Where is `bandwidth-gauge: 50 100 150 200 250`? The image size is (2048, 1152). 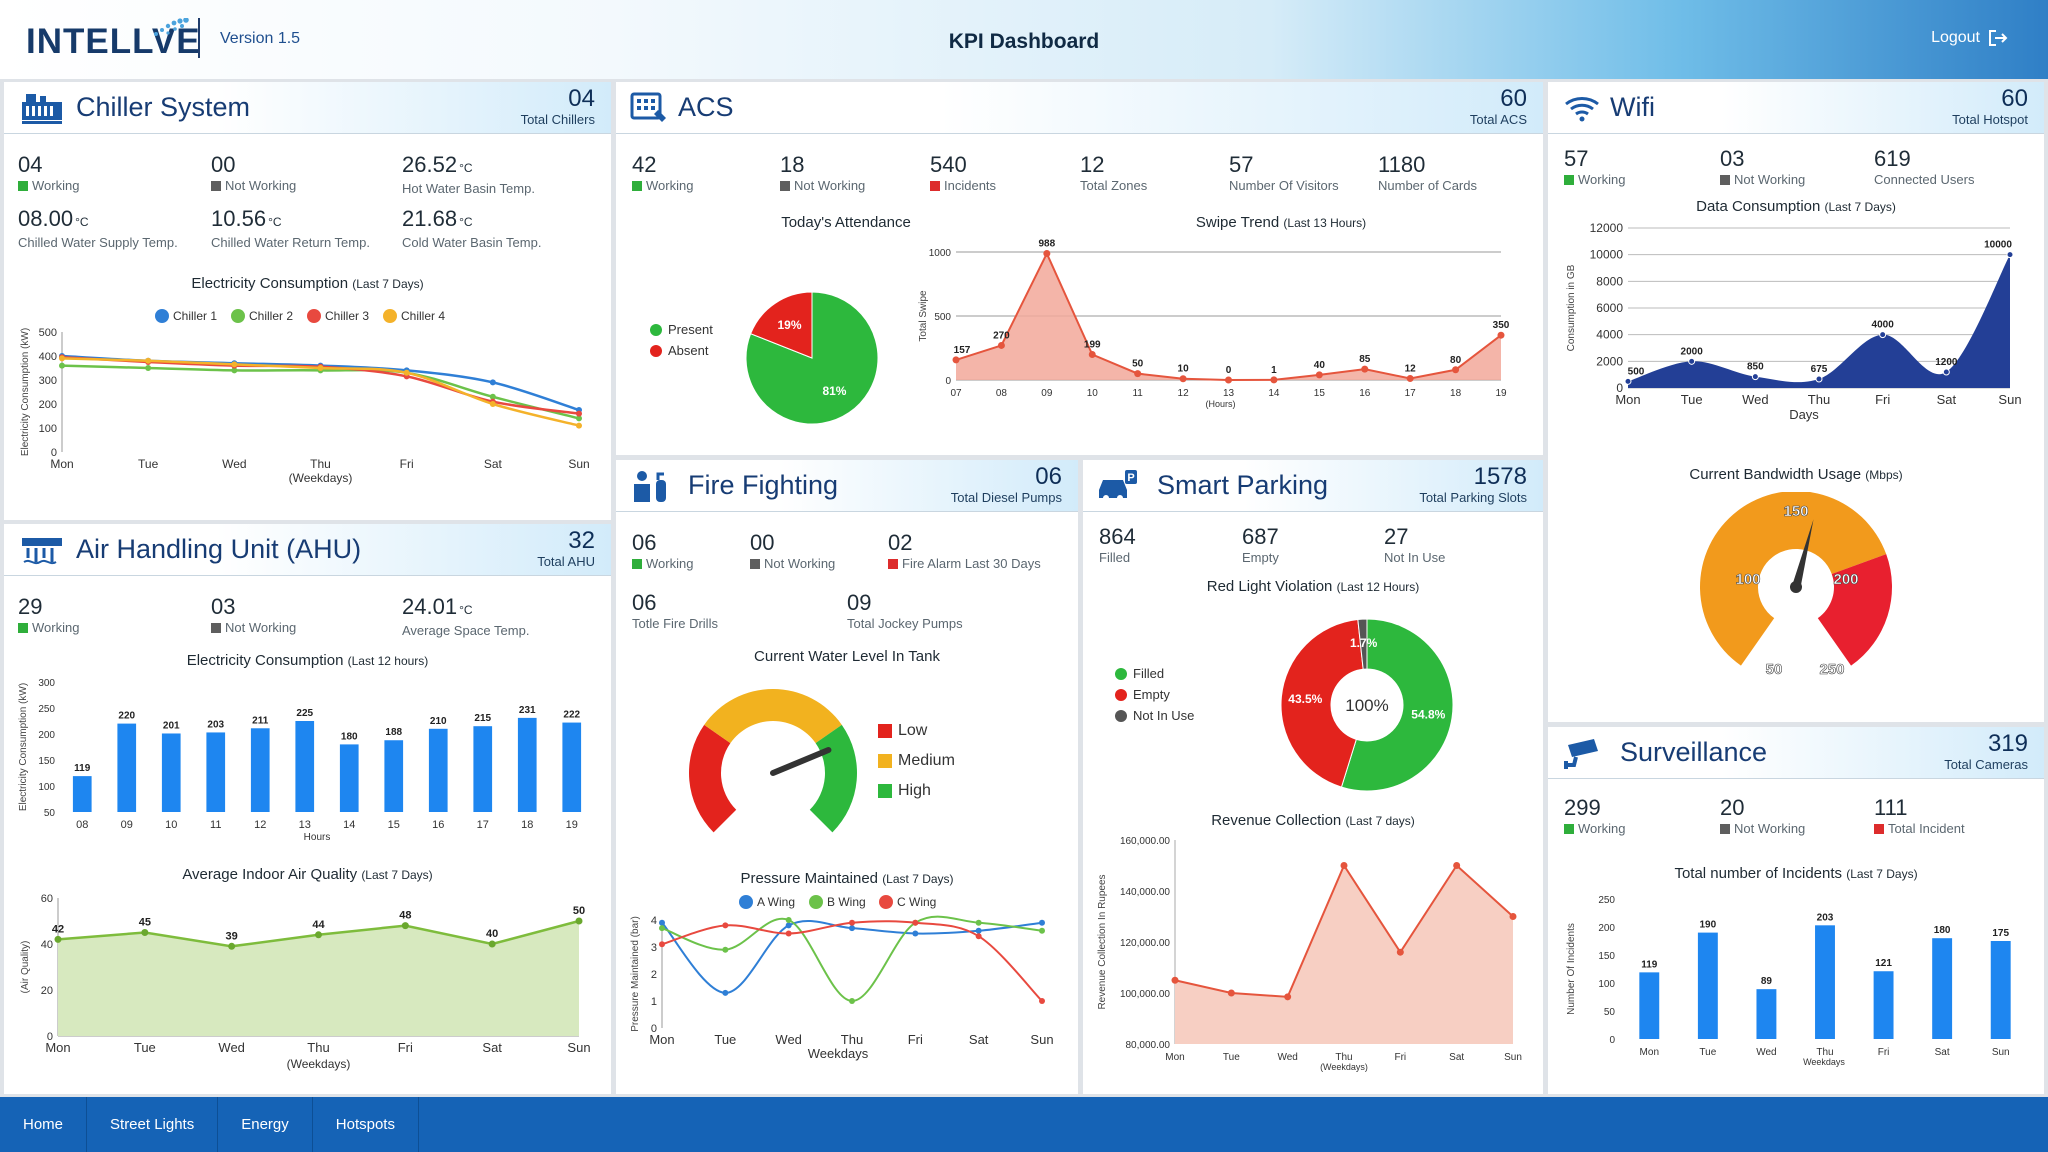
bandwidth-gauge: 50 100 150 200 250 is located at coordinates (1796, 585).